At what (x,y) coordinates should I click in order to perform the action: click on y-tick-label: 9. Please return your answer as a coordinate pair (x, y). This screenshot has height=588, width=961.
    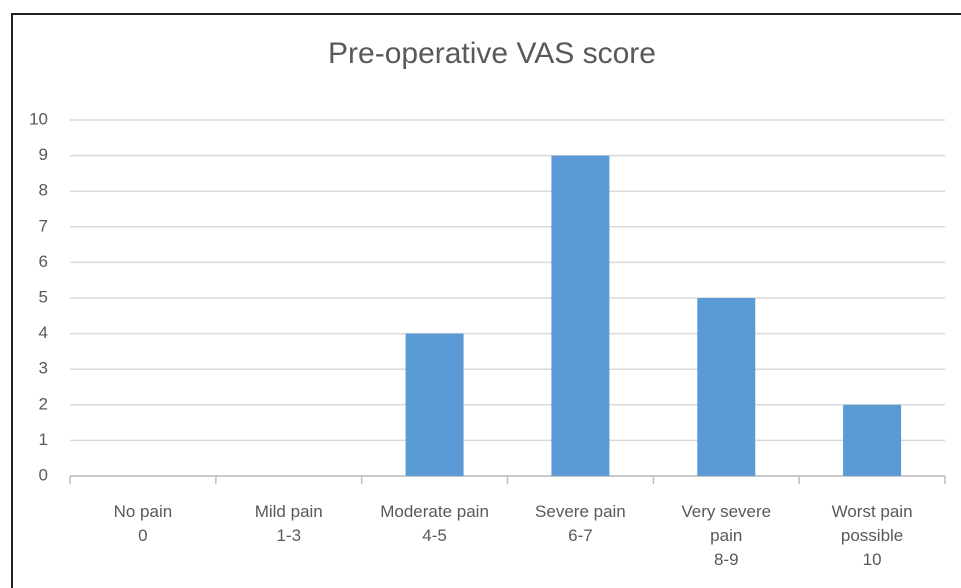
    Looking at the image, I should click on (43, 154).